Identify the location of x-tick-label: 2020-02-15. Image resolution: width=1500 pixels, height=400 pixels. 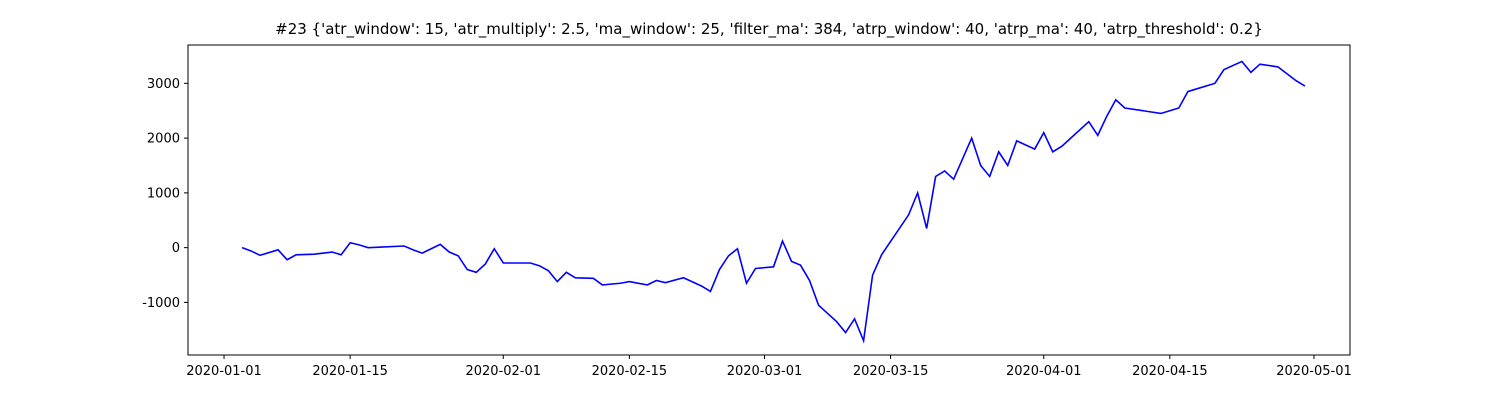
(630, 371).